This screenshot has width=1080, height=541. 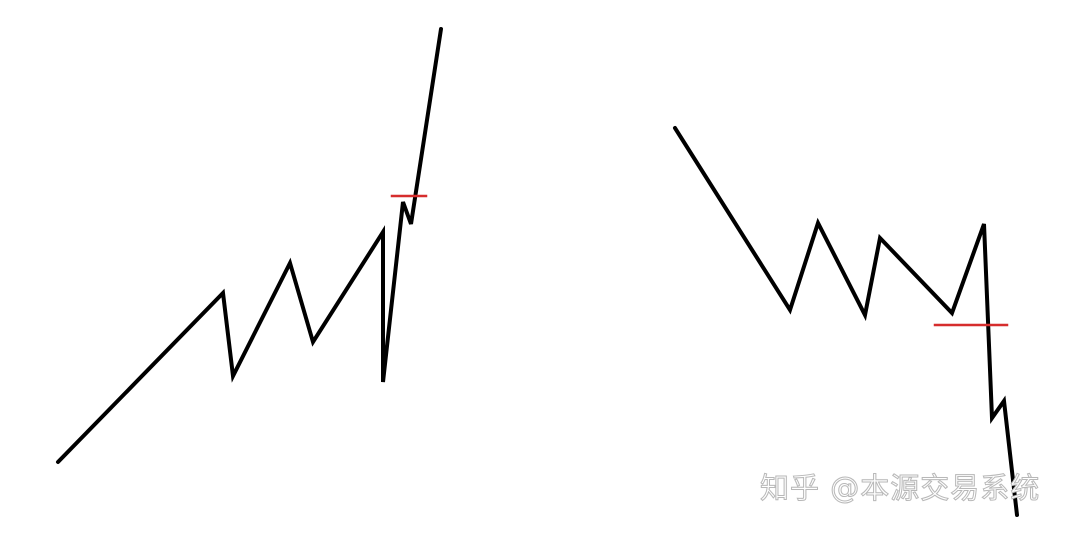 What do you see at coordinates (900, 488) in the screenshot?
I see `watermark-text: 知乎 @本源交易系统` at bounding box center [900, 488].